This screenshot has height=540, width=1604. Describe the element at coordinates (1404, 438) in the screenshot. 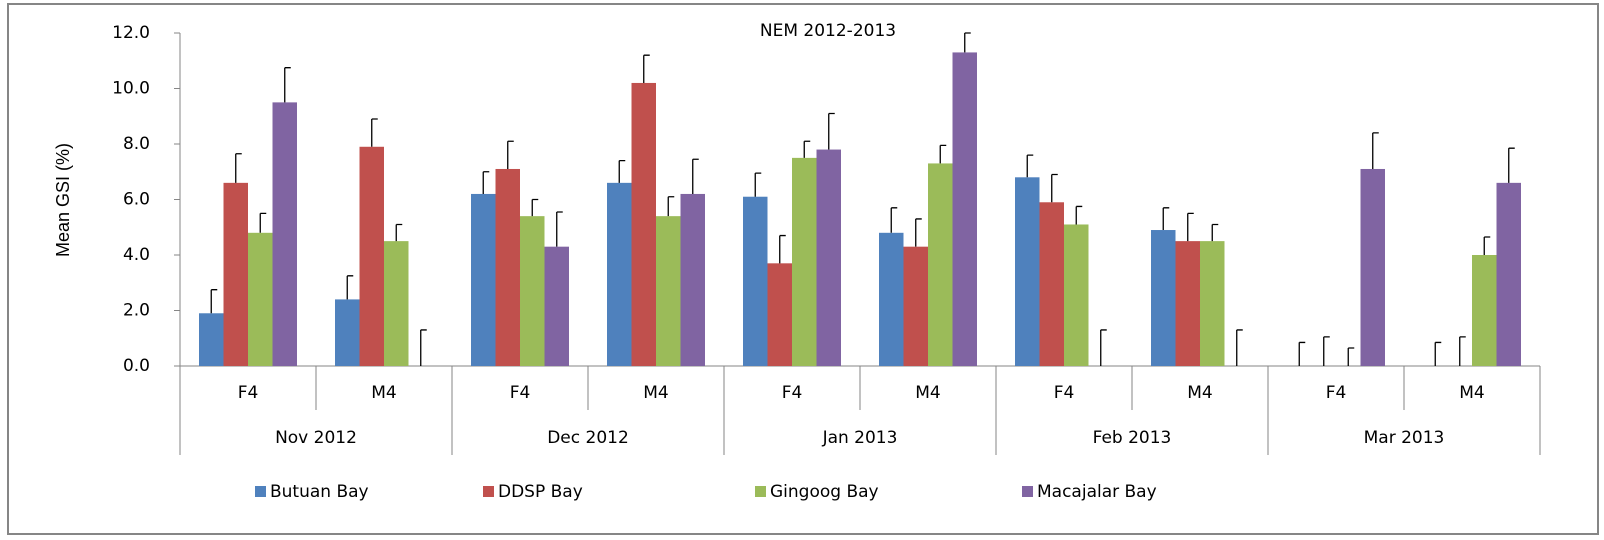

I see `group-label: Mar 2013` at that location.